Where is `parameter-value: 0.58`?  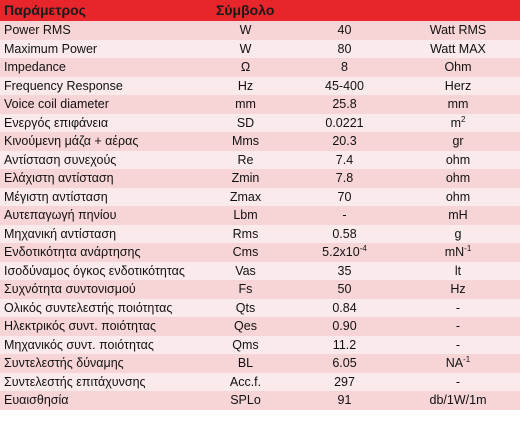 parameter-value: 0.58 is located at coordinates (344, 233).